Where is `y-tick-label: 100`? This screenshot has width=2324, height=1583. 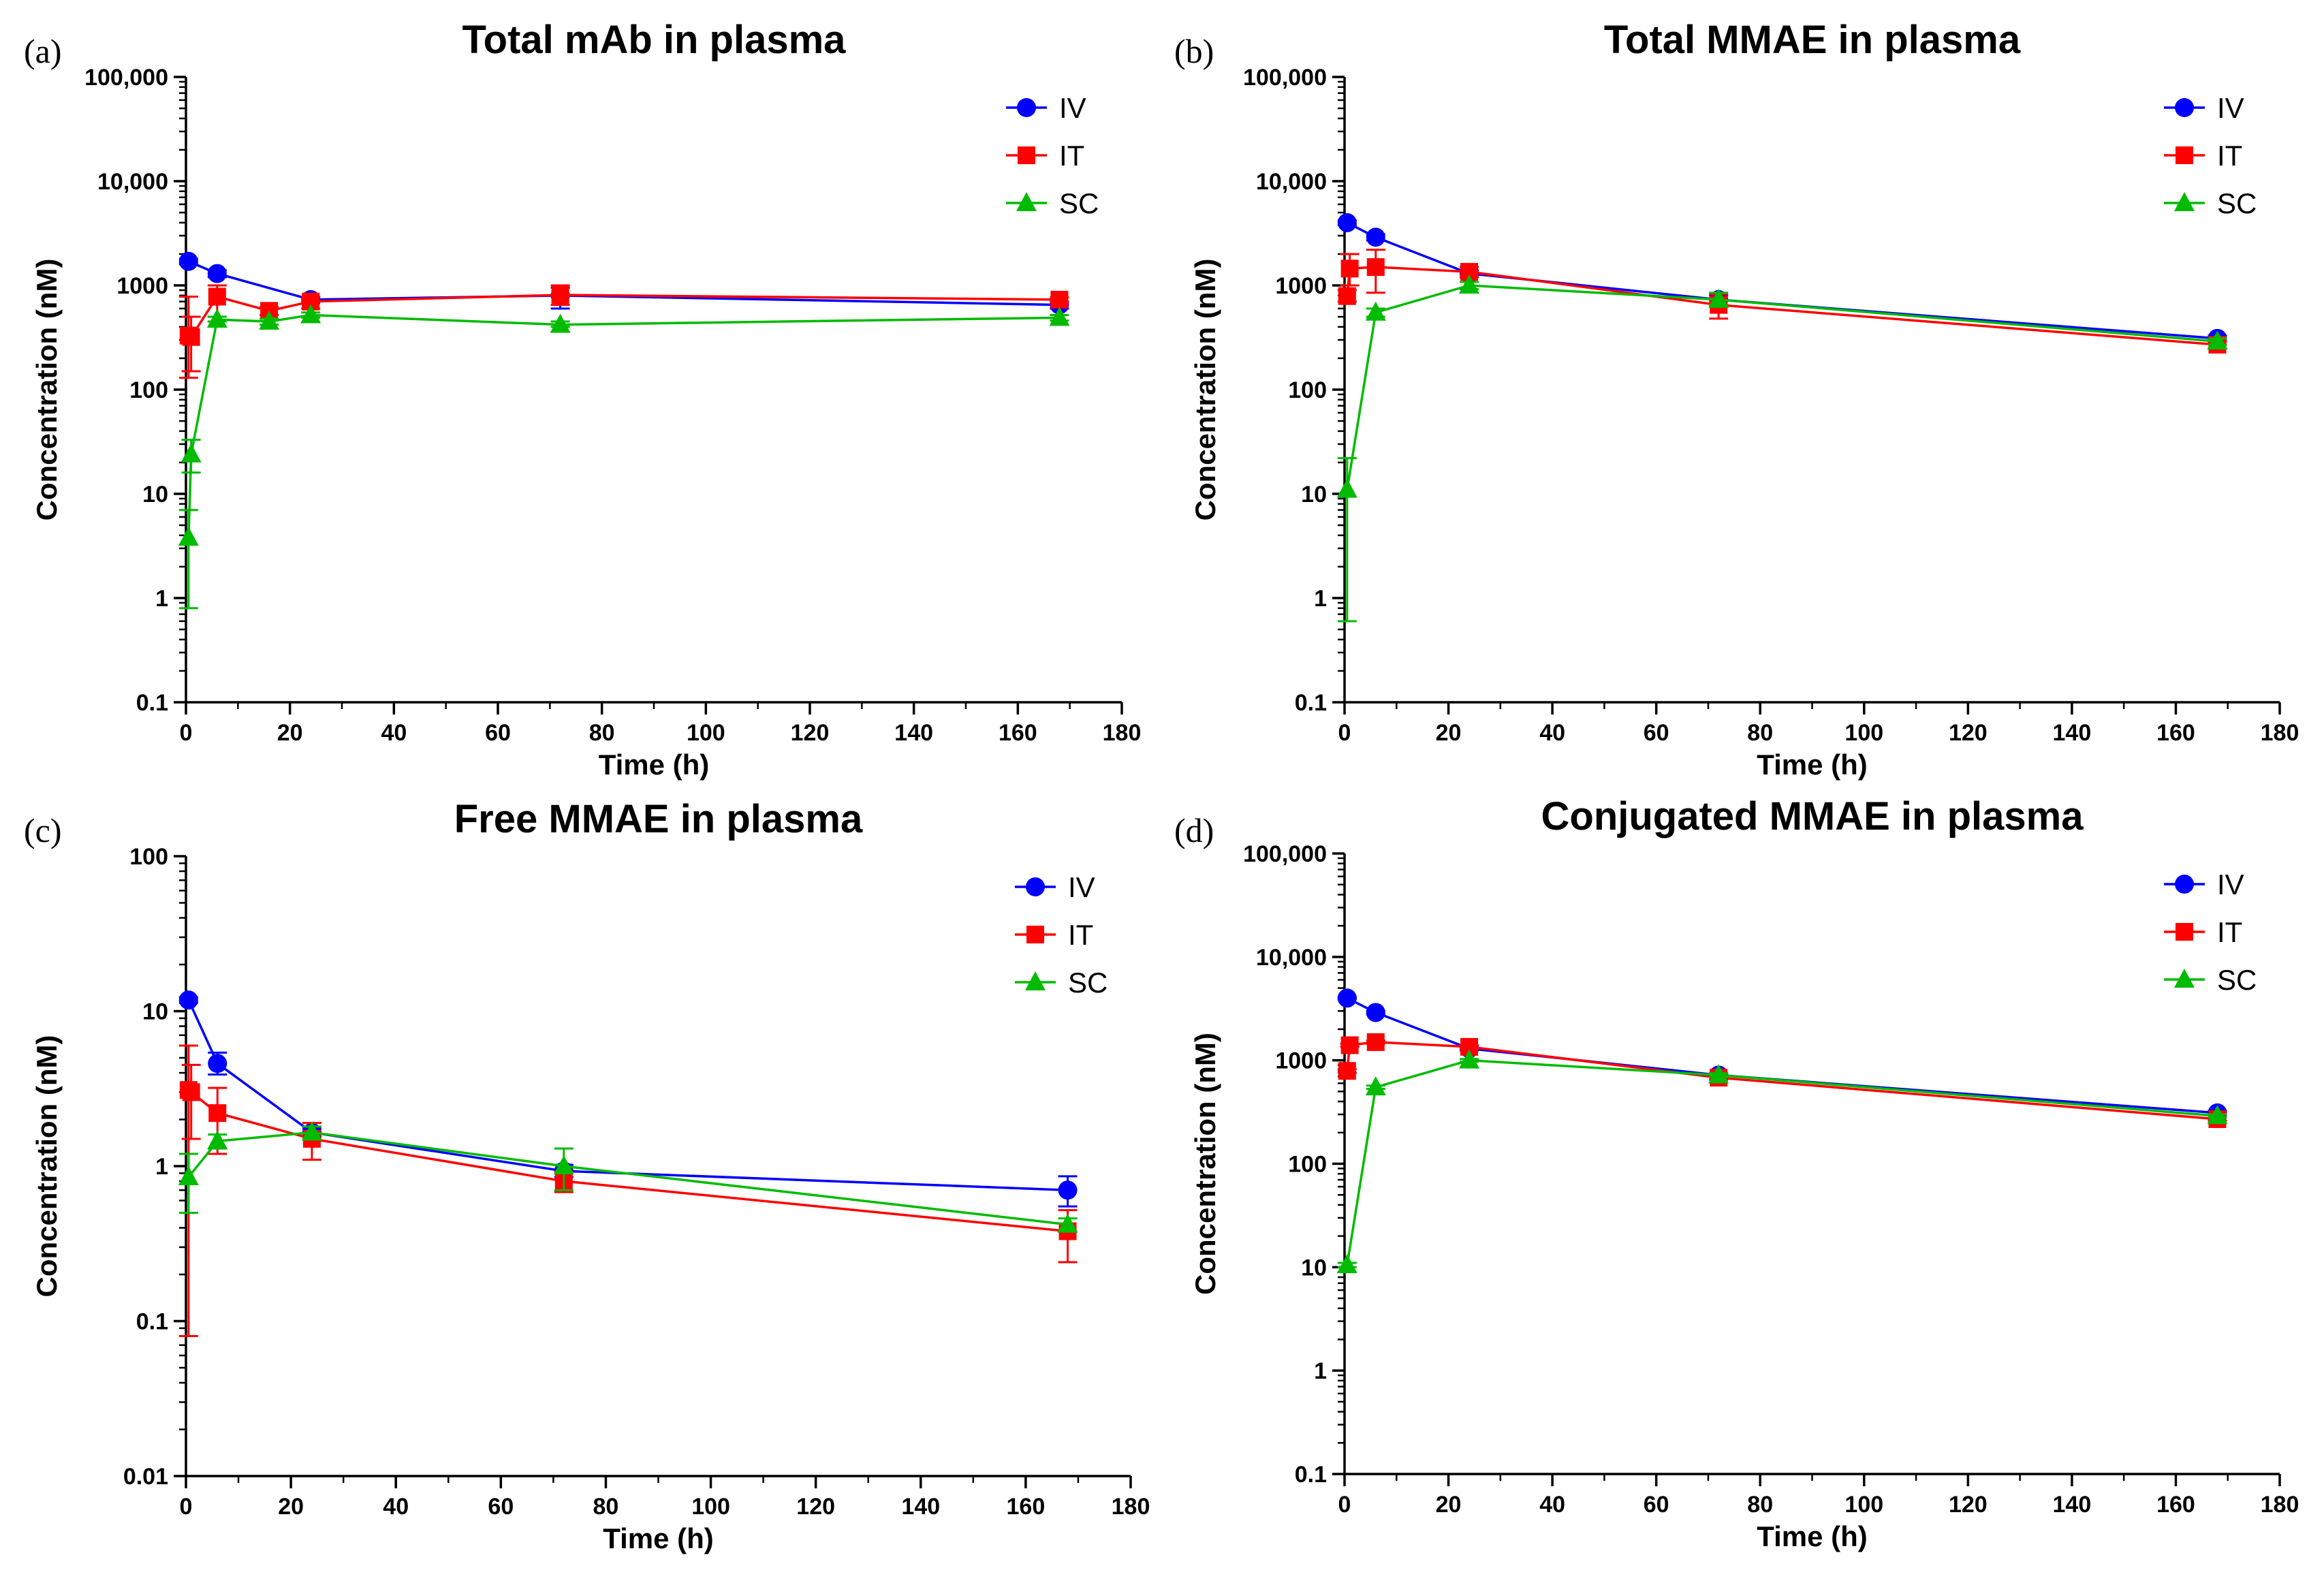 y-tick-label: 100 is located at coordinates (1308, 1165).